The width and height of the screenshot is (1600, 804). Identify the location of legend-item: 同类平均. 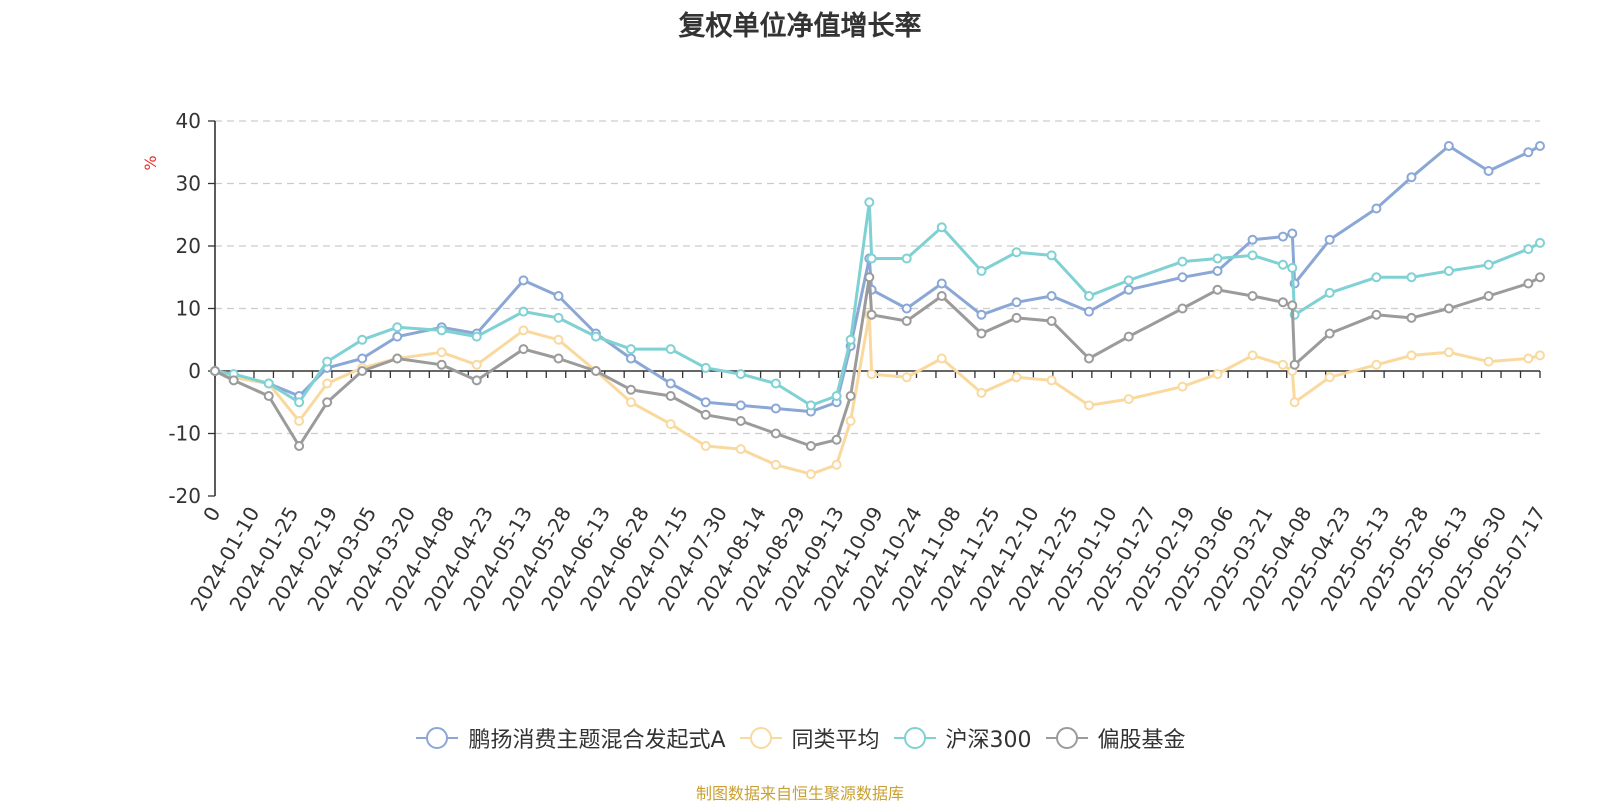
(809, 738).